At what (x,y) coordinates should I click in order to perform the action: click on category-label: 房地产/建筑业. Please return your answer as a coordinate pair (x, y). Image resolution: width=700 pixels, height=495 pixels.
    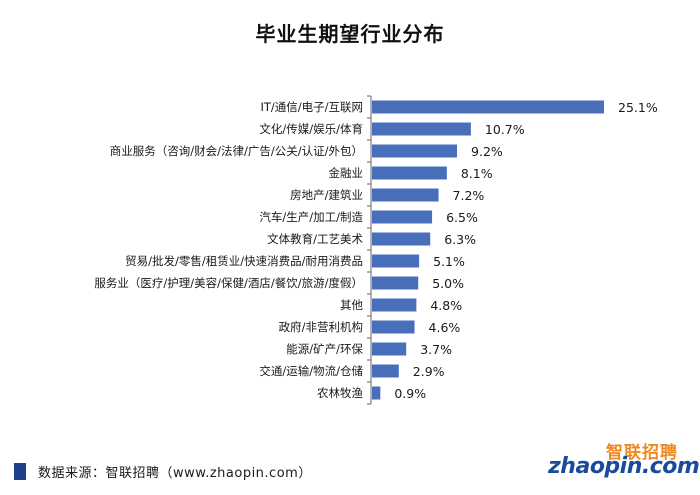
    Looking at the image, I should click on (326, 195).